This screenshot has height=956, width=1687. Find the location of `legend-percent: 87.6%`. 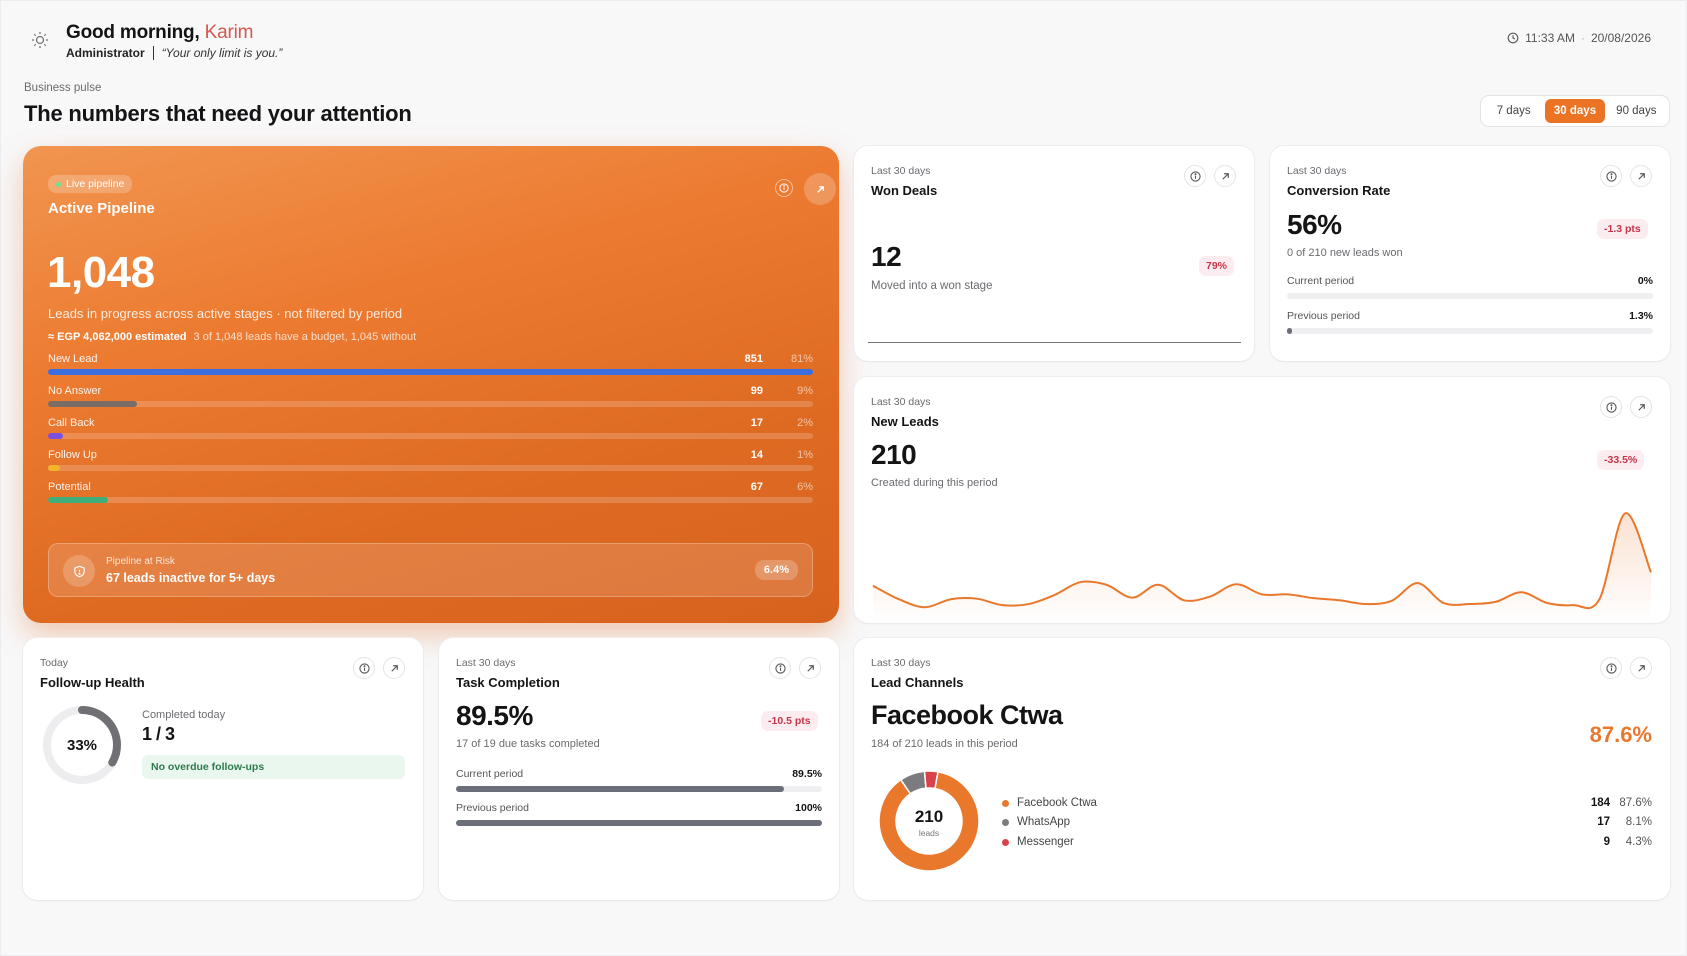

legend-percent: 87.6% is located at coordinates (1635, 803).